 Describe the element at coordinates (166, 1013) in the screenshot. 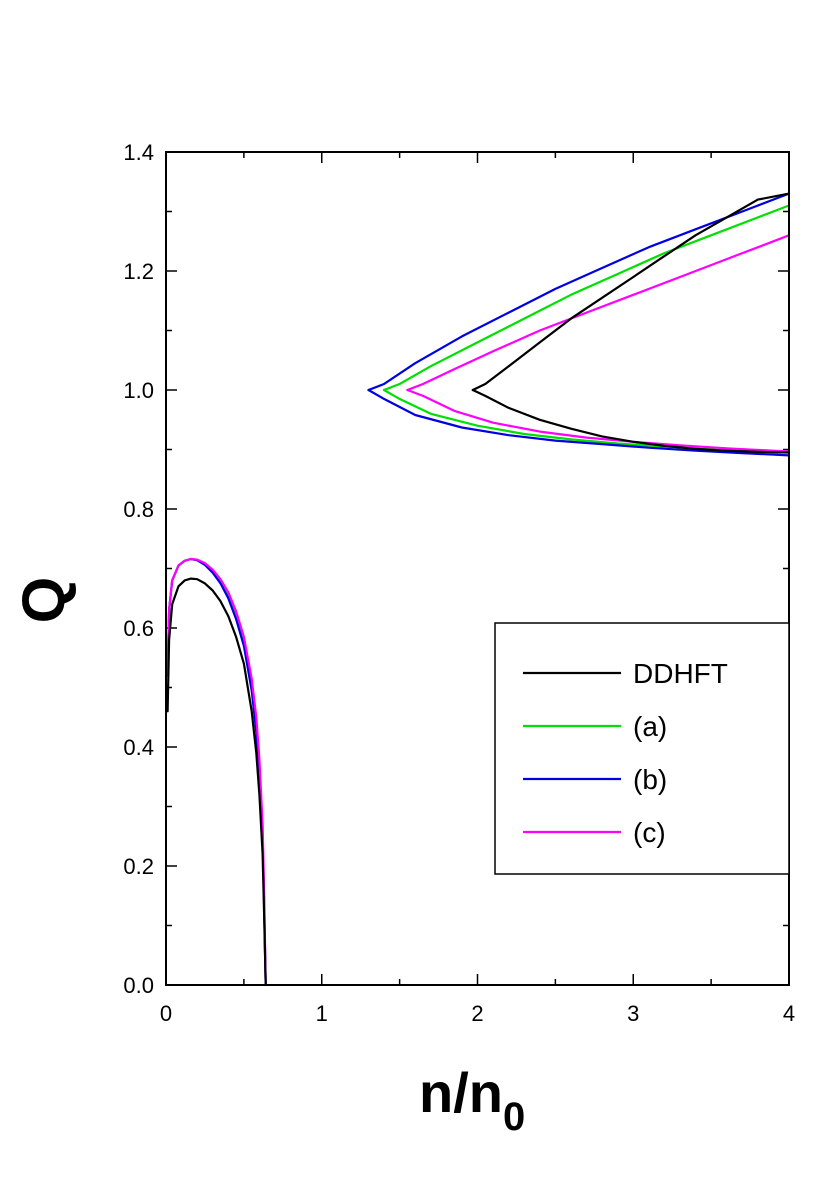

I see `x-tick-label: 0` at that location.